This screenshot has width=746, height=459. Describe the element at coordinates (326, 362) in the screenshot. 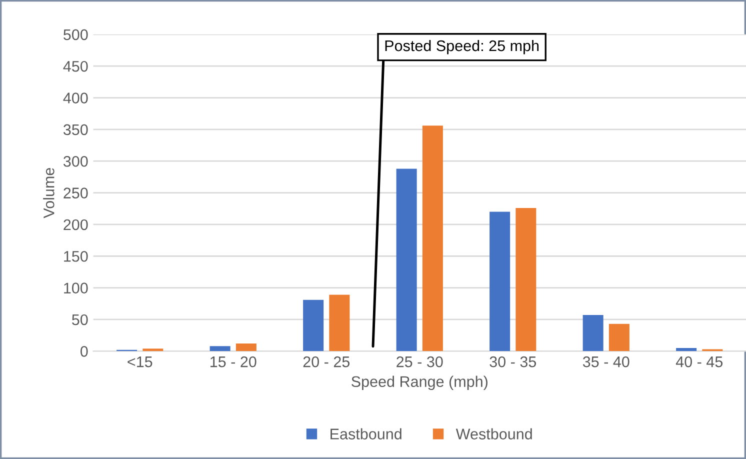

I see `x-tick-label: 20 - 25` at that location.